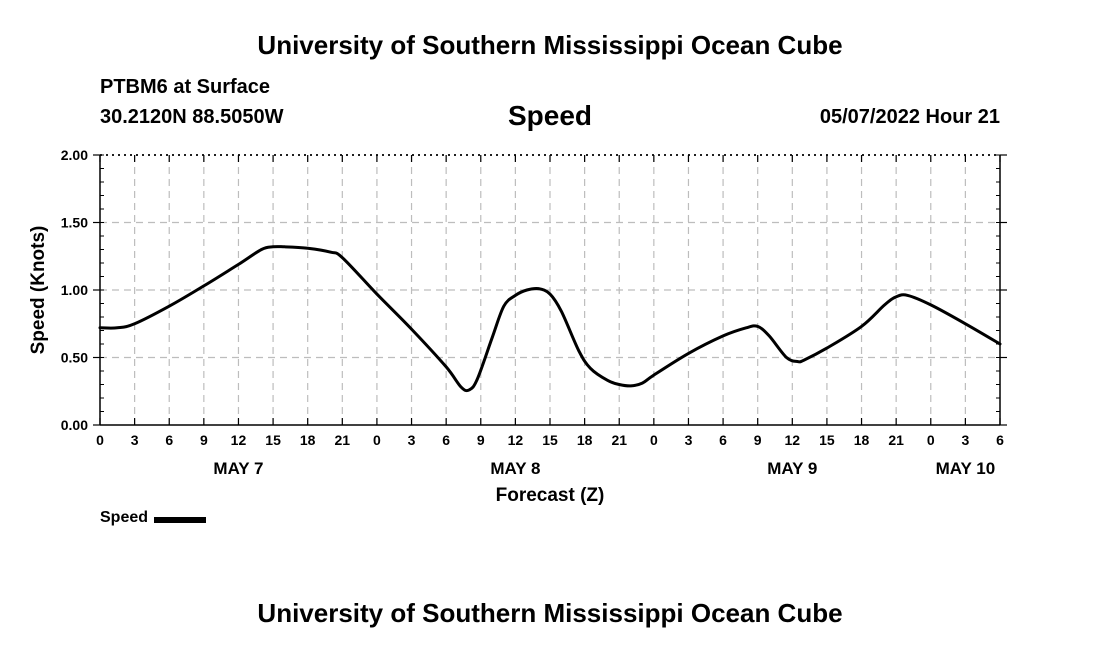 The image size is (1100, 650). Describe the element at coordinates (38, 290) in the screenshot. I see `y-axis-title: Speed (Knots)` at that location.